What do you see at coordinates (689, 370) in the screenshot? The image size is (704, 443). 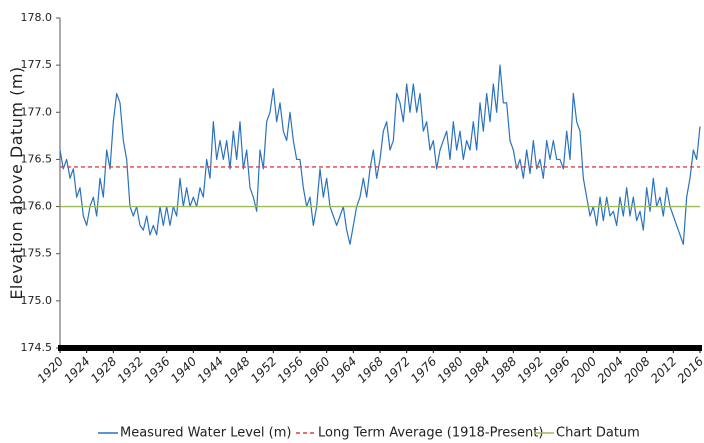 I see `x-tick-label: 2016` at bounding box center [689, 370].